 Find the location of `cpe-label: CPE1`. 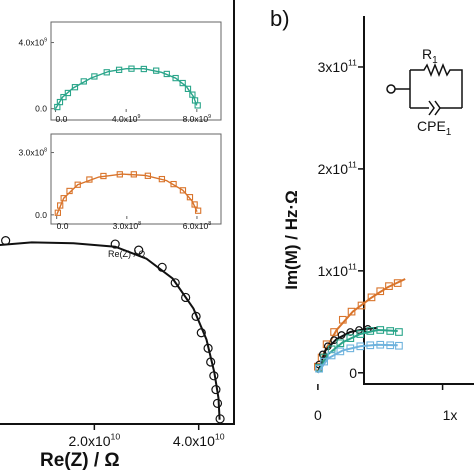

cpe-label: CPE1 is located at coordinates (434, 128).